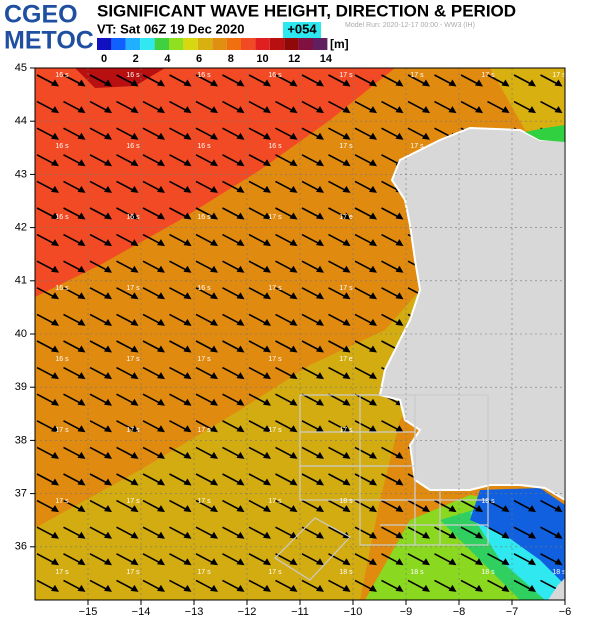  I want to click on logo: METOC, so click(49, 41).